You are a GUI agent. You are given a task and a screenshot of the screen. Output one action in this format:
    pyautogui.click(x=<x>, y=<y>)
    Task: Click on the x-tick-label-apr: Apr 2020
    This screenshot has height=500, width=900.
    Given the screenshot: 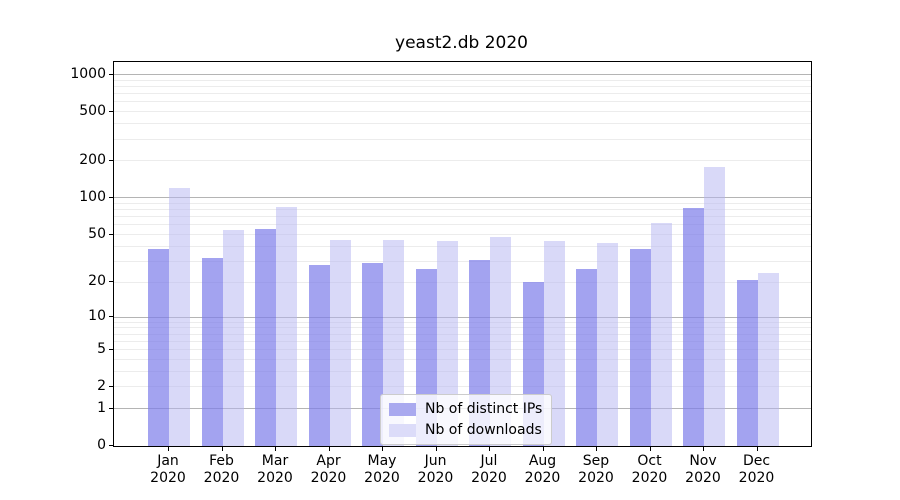 What is the action you would take?
    pyautogui.click(x=329, y=470)
    